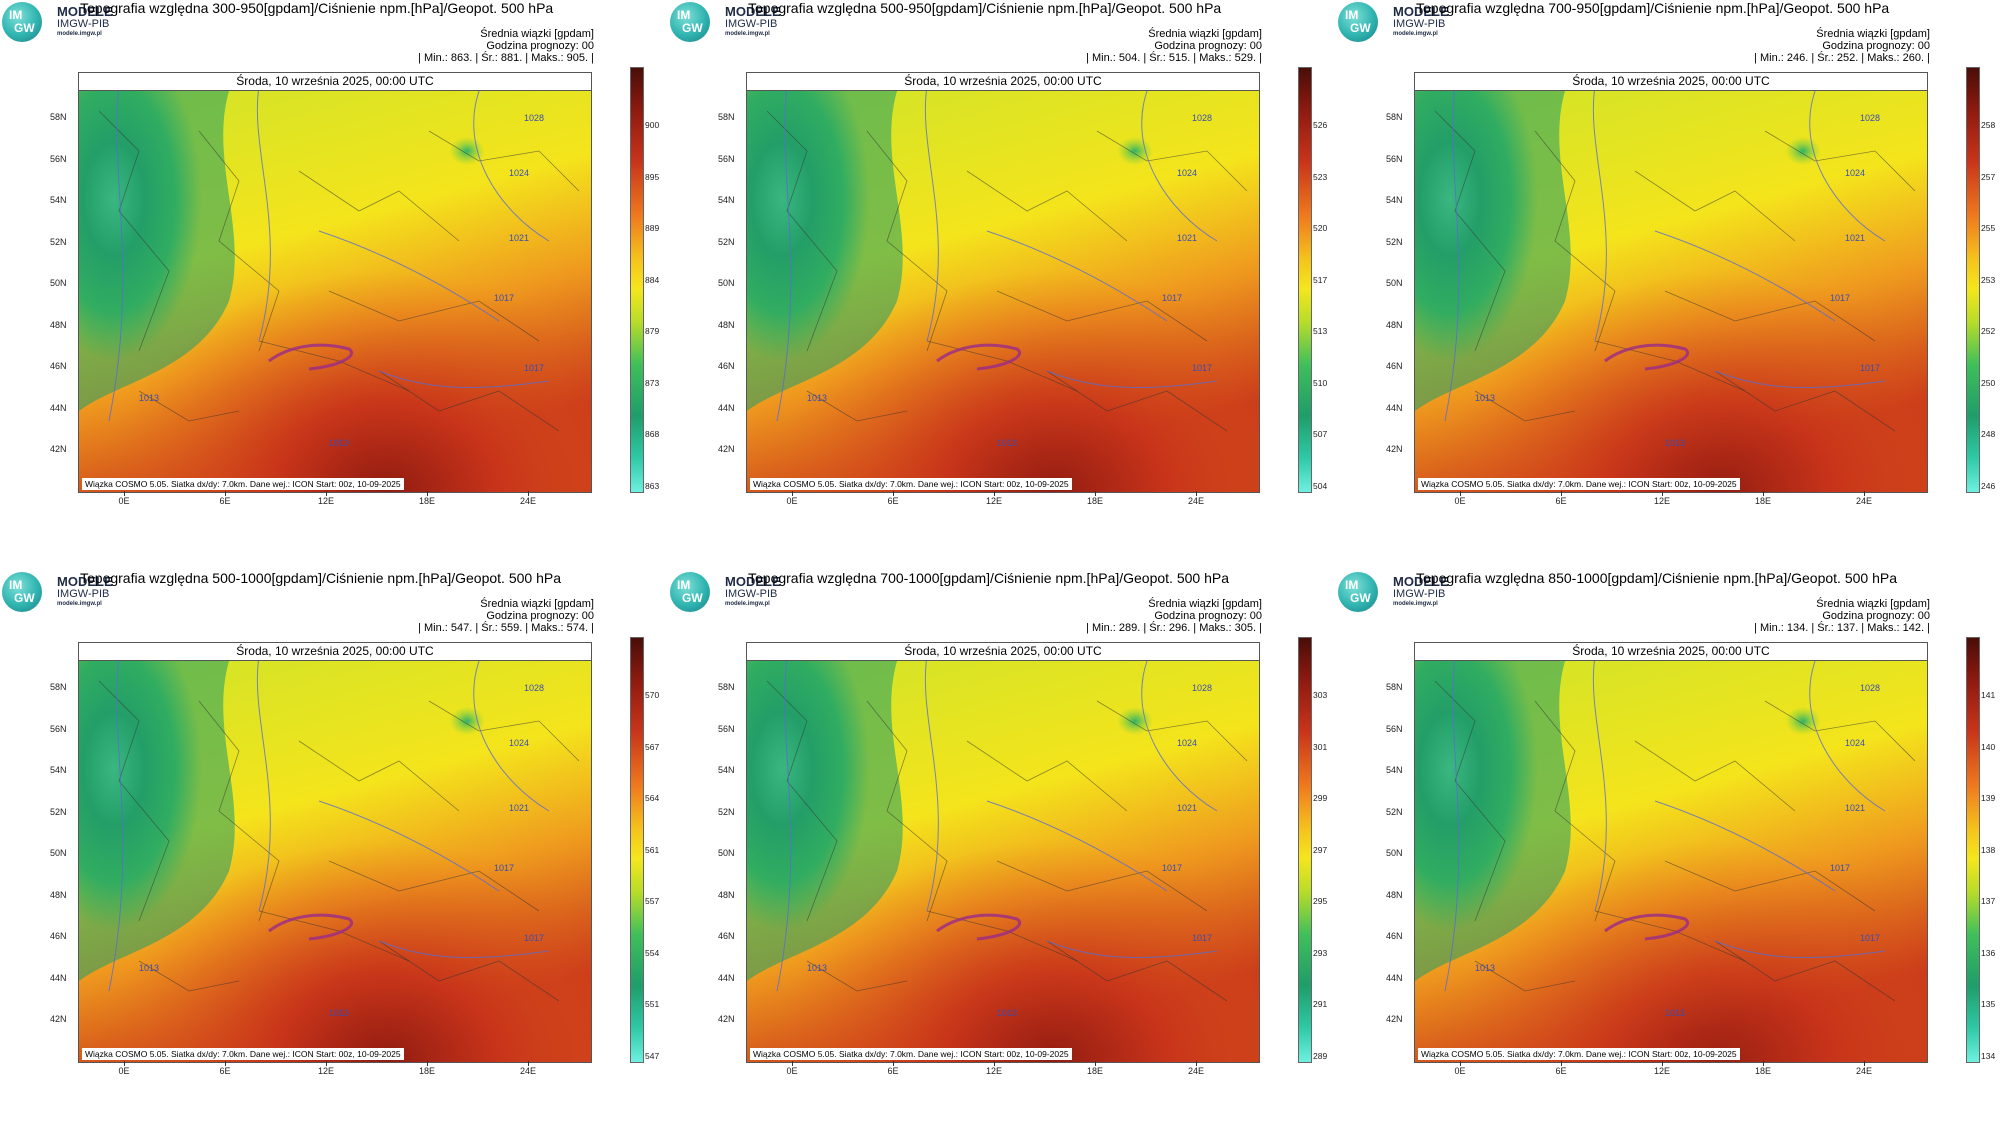  Describe the element at coordinates (1095, 1071) in the screenshot. I see `longitude-label: 18E` at that location.